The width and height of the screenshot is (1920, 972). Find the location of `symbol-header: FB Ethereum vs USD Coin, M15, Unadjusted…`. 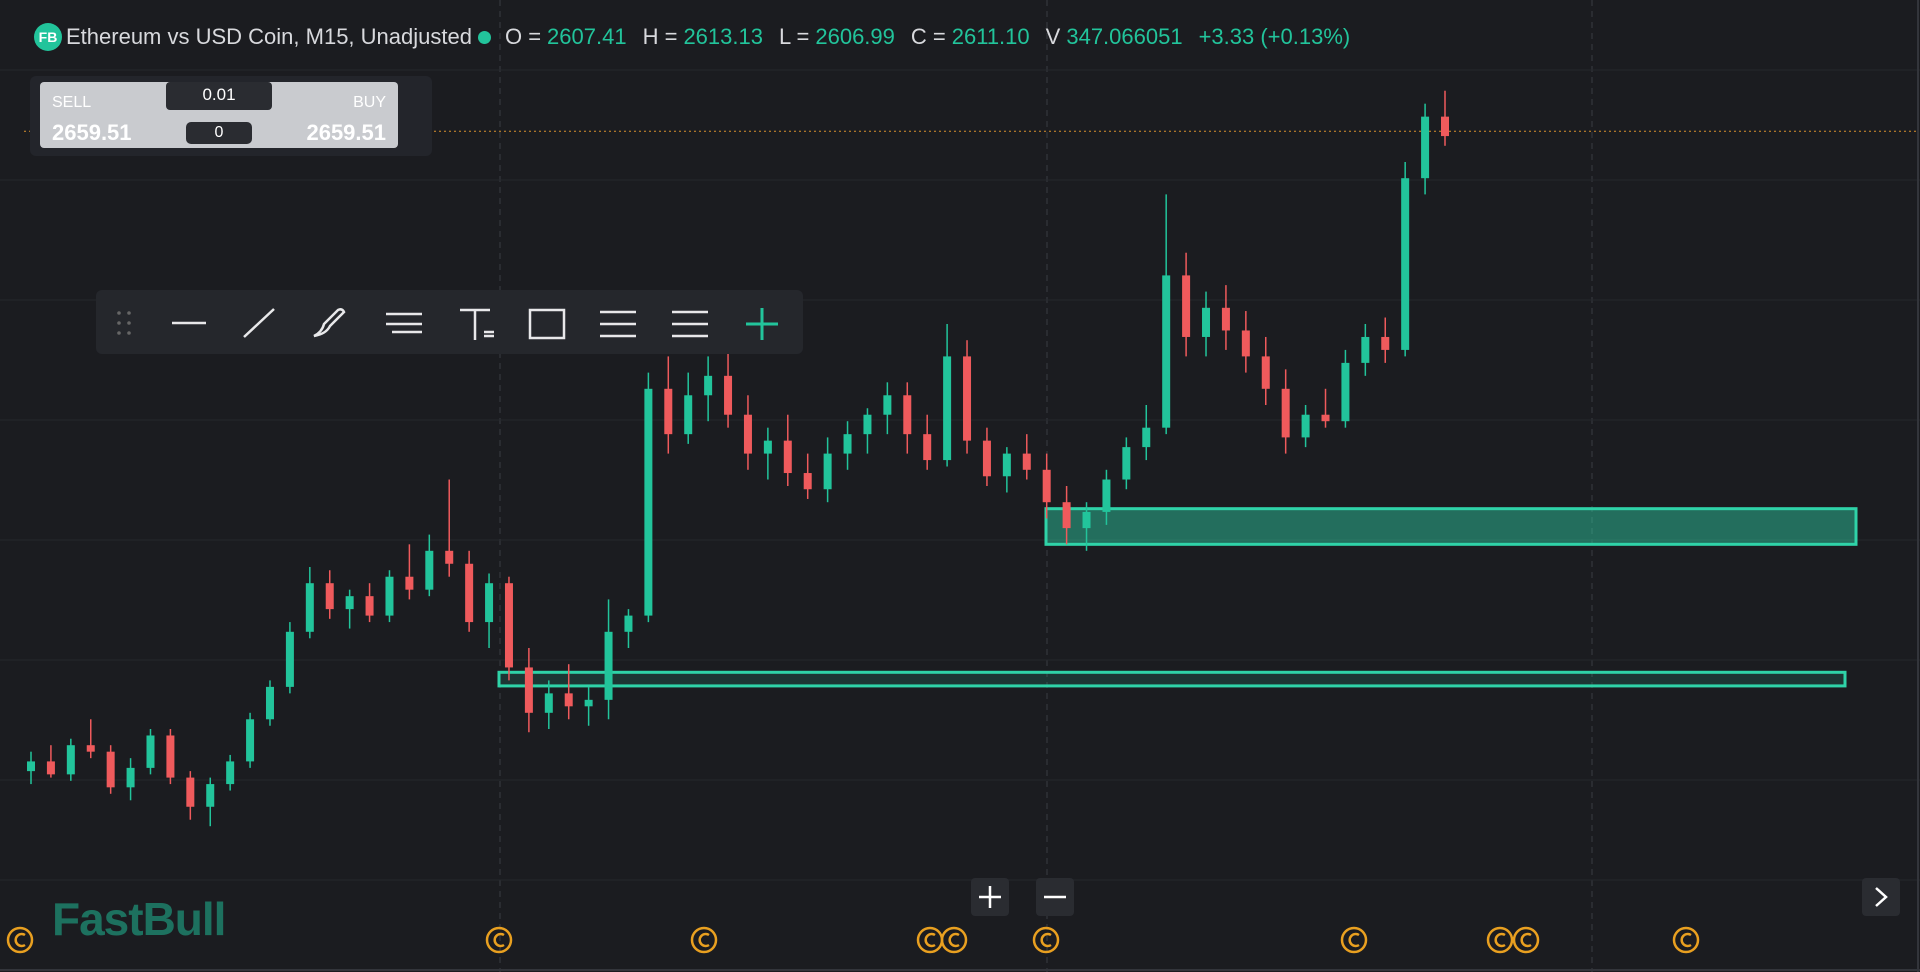

symbol-header: FB Ethereum vs USD Coin, M15, Unadjusted… is located at coordinates (692, 37).